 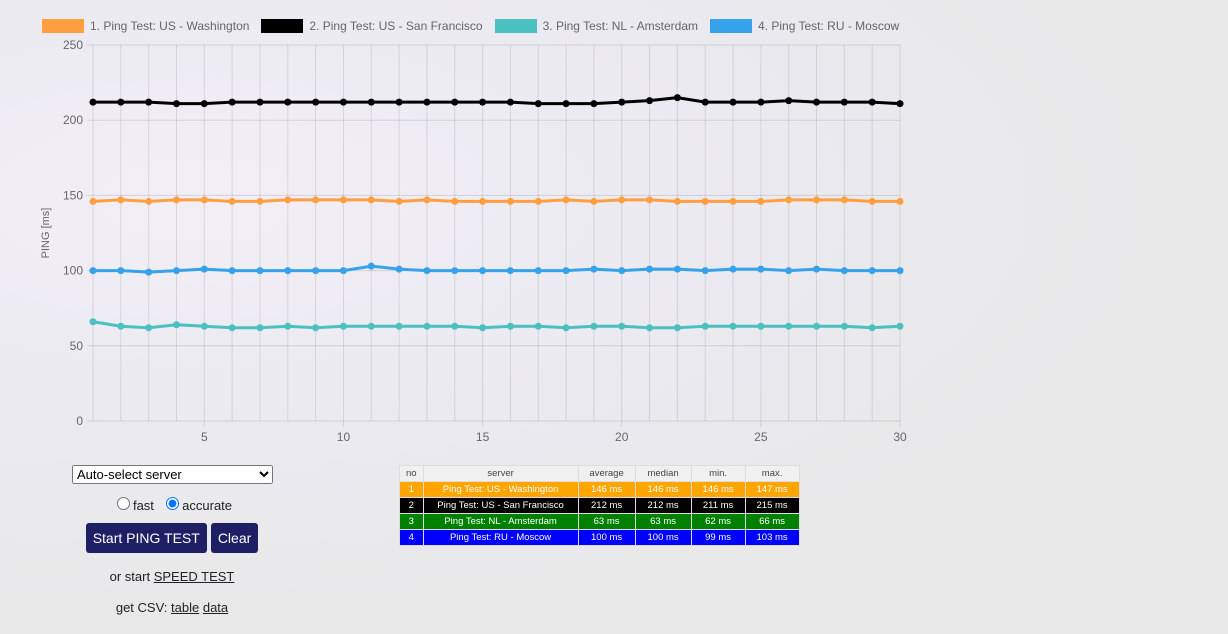 I want to click on start-ping-test-button: Start PING TEST, so click(x=146, y=538).